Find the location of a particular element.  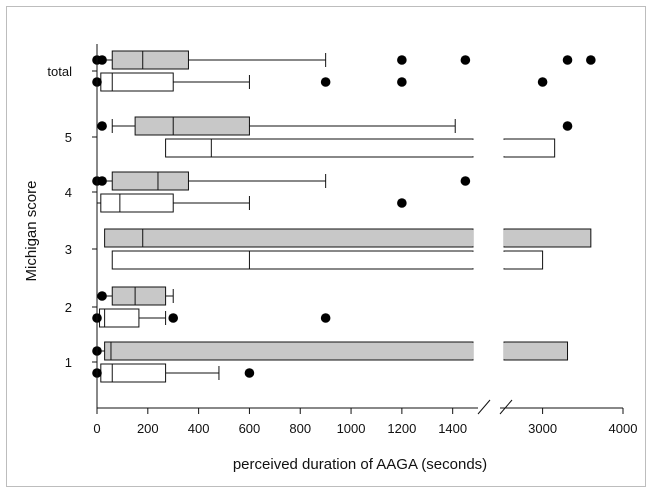

axis-break-gap is located at coordinates (488, 224).